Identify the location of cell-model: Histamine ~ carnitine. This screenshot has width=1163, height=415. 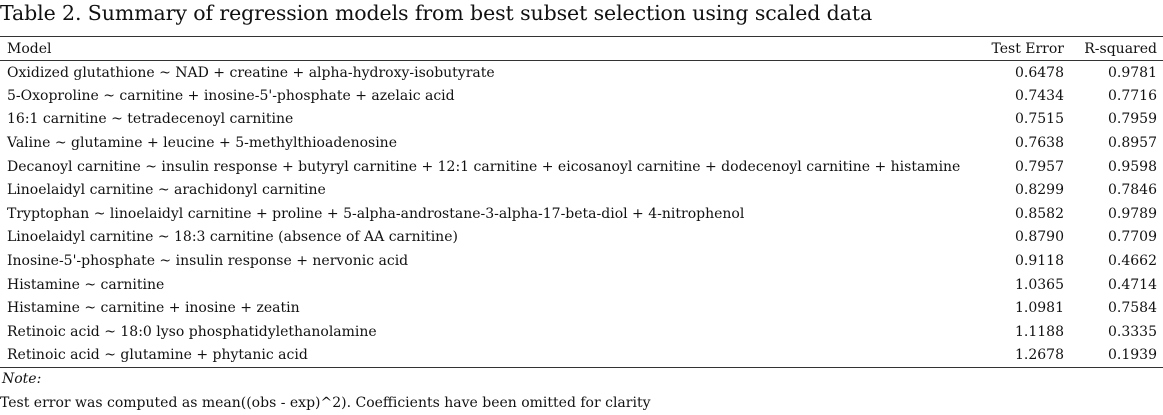
(86, 284).